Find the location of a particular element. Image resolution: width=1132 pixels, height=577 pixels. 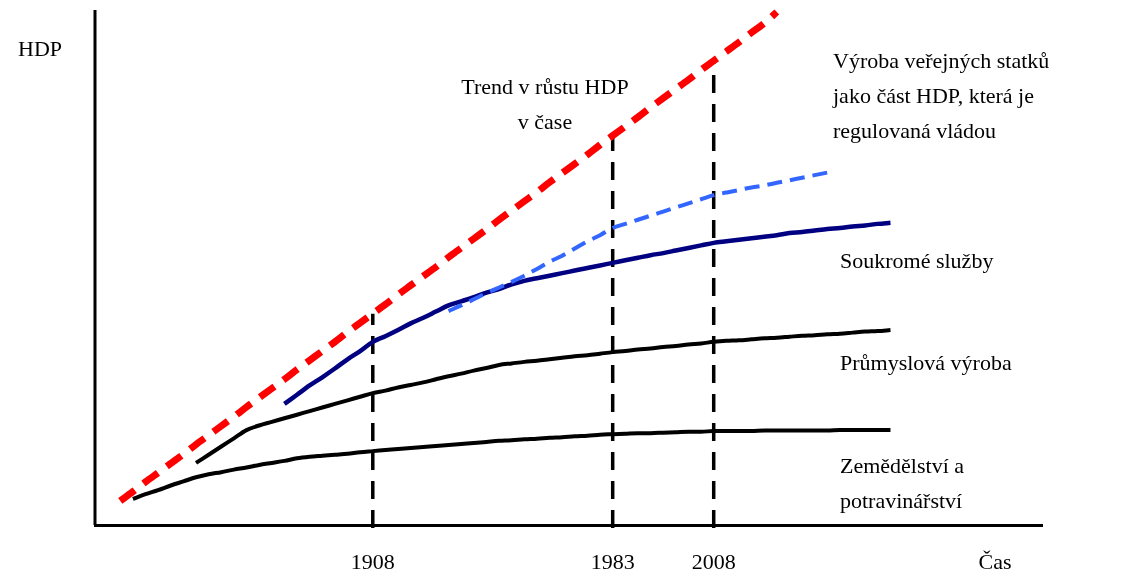

x-axis-title: Čas is located at coordinates (995, 561).